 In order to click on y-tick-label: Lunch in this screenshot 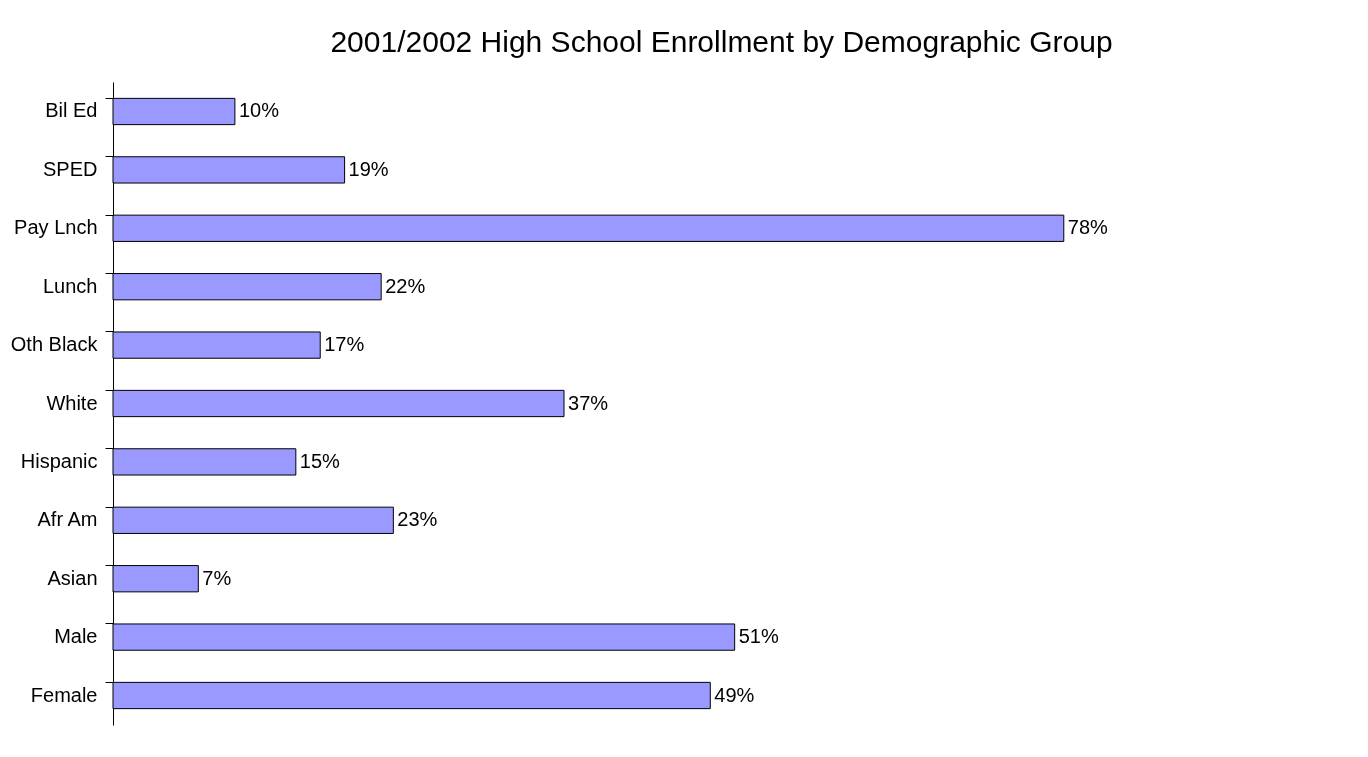, I will do `click(70, 285)`.